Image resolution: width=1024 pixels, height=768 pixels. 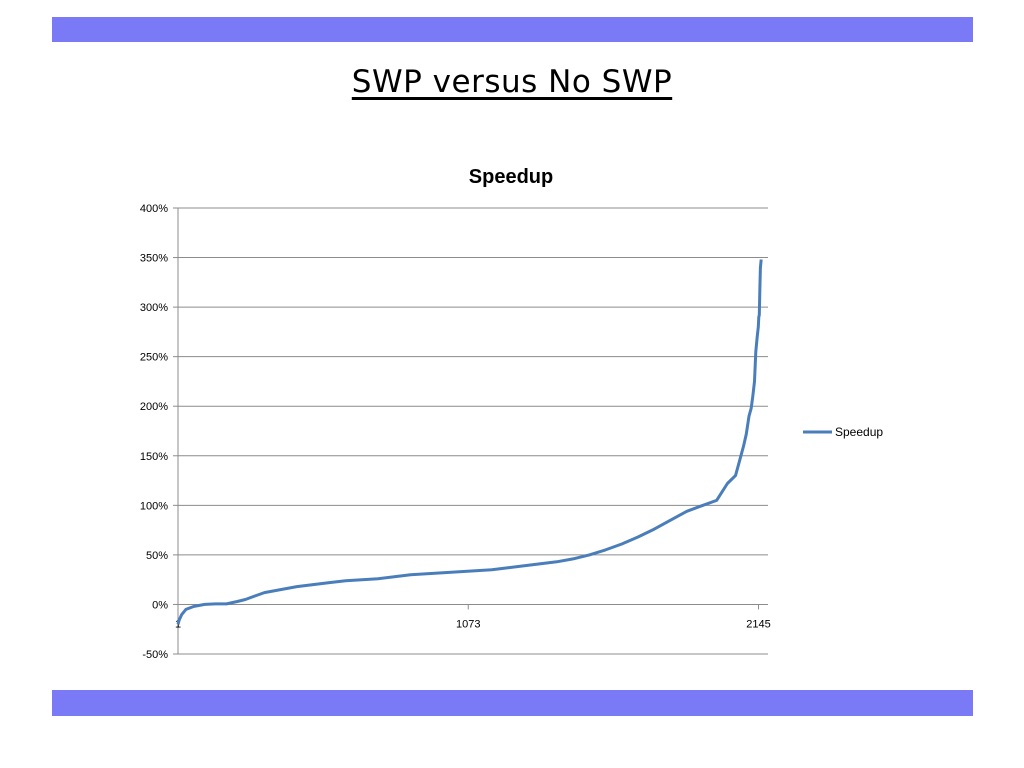 What do you see at coordinates (512, 82) in the screenshot?
I see `slide-title: SWP versus No SWP` at bounding box center [512, 82].